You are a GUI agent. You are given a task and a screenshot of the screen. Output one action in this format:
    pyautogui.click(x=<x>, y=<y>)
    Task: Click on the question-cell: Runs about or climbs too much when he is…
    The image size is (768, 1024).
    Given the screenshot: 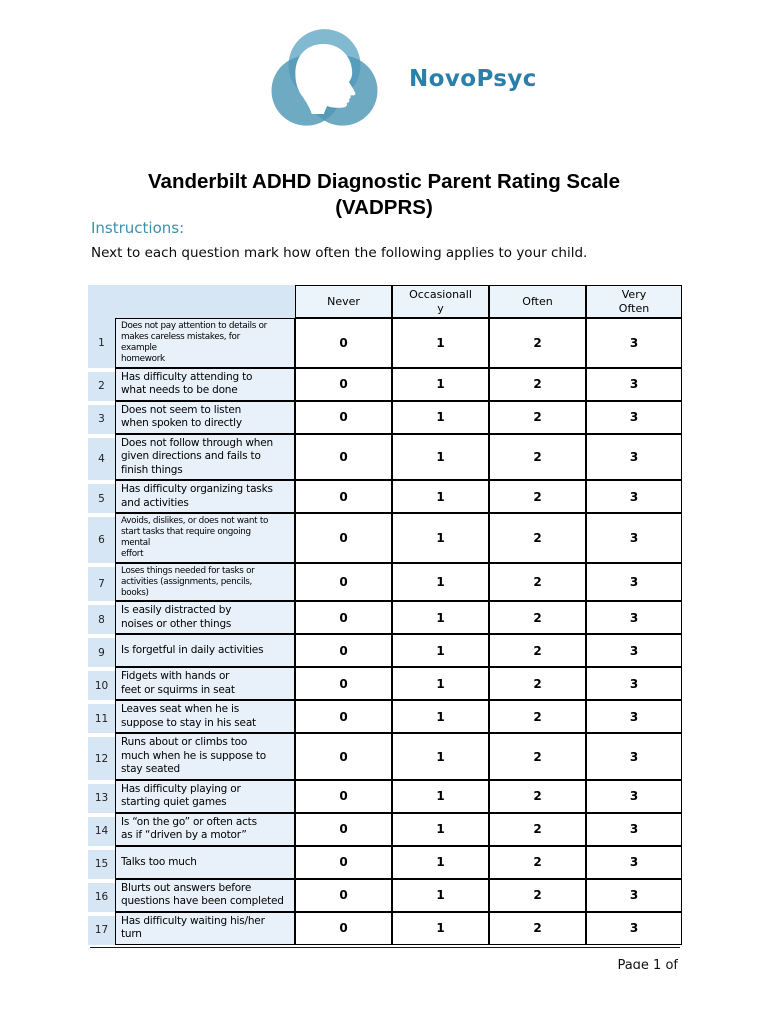 What is the action you would take?
    pyautogui.click(x=205, y=756)
    